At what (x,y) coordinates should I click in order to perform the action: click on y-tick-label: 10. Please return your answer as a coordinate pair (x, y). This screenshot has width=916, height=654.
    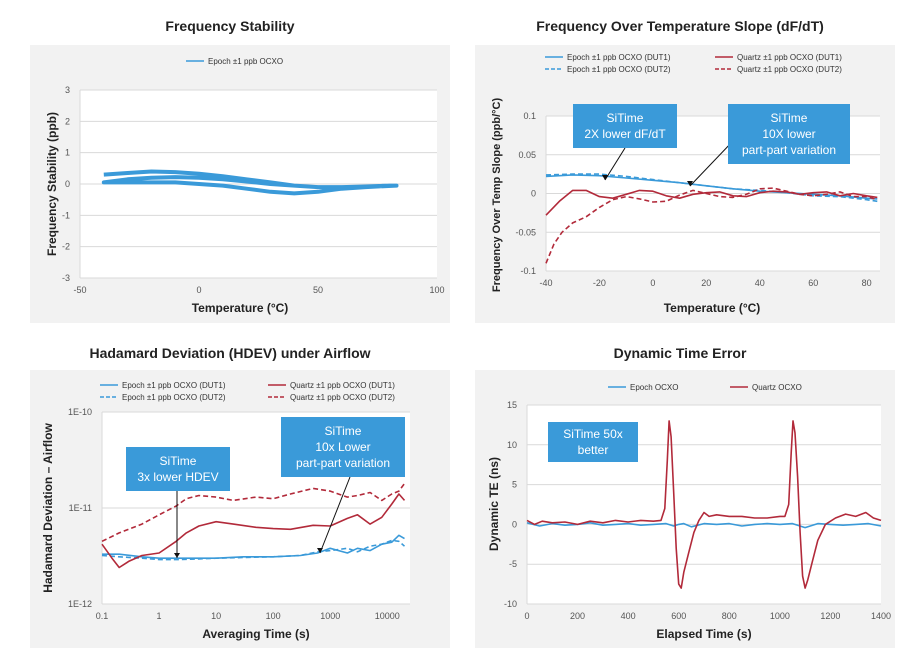
    Looking at the image, I should click on (512, 445).